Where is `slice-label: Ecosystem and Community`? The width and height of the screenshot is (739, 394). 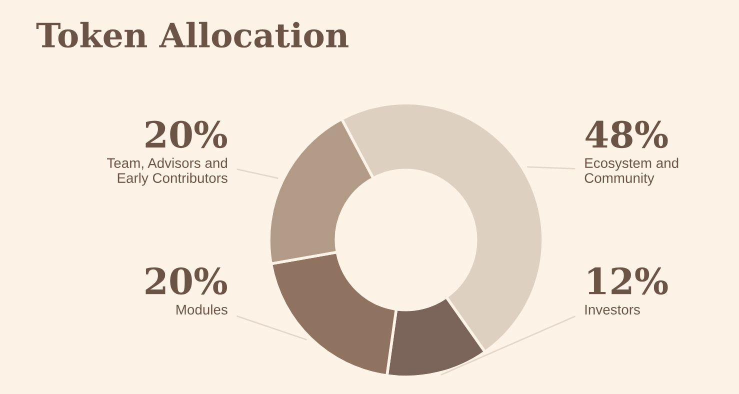 slice-label: Ecosystem and Community is located at coordinates (631, 172).